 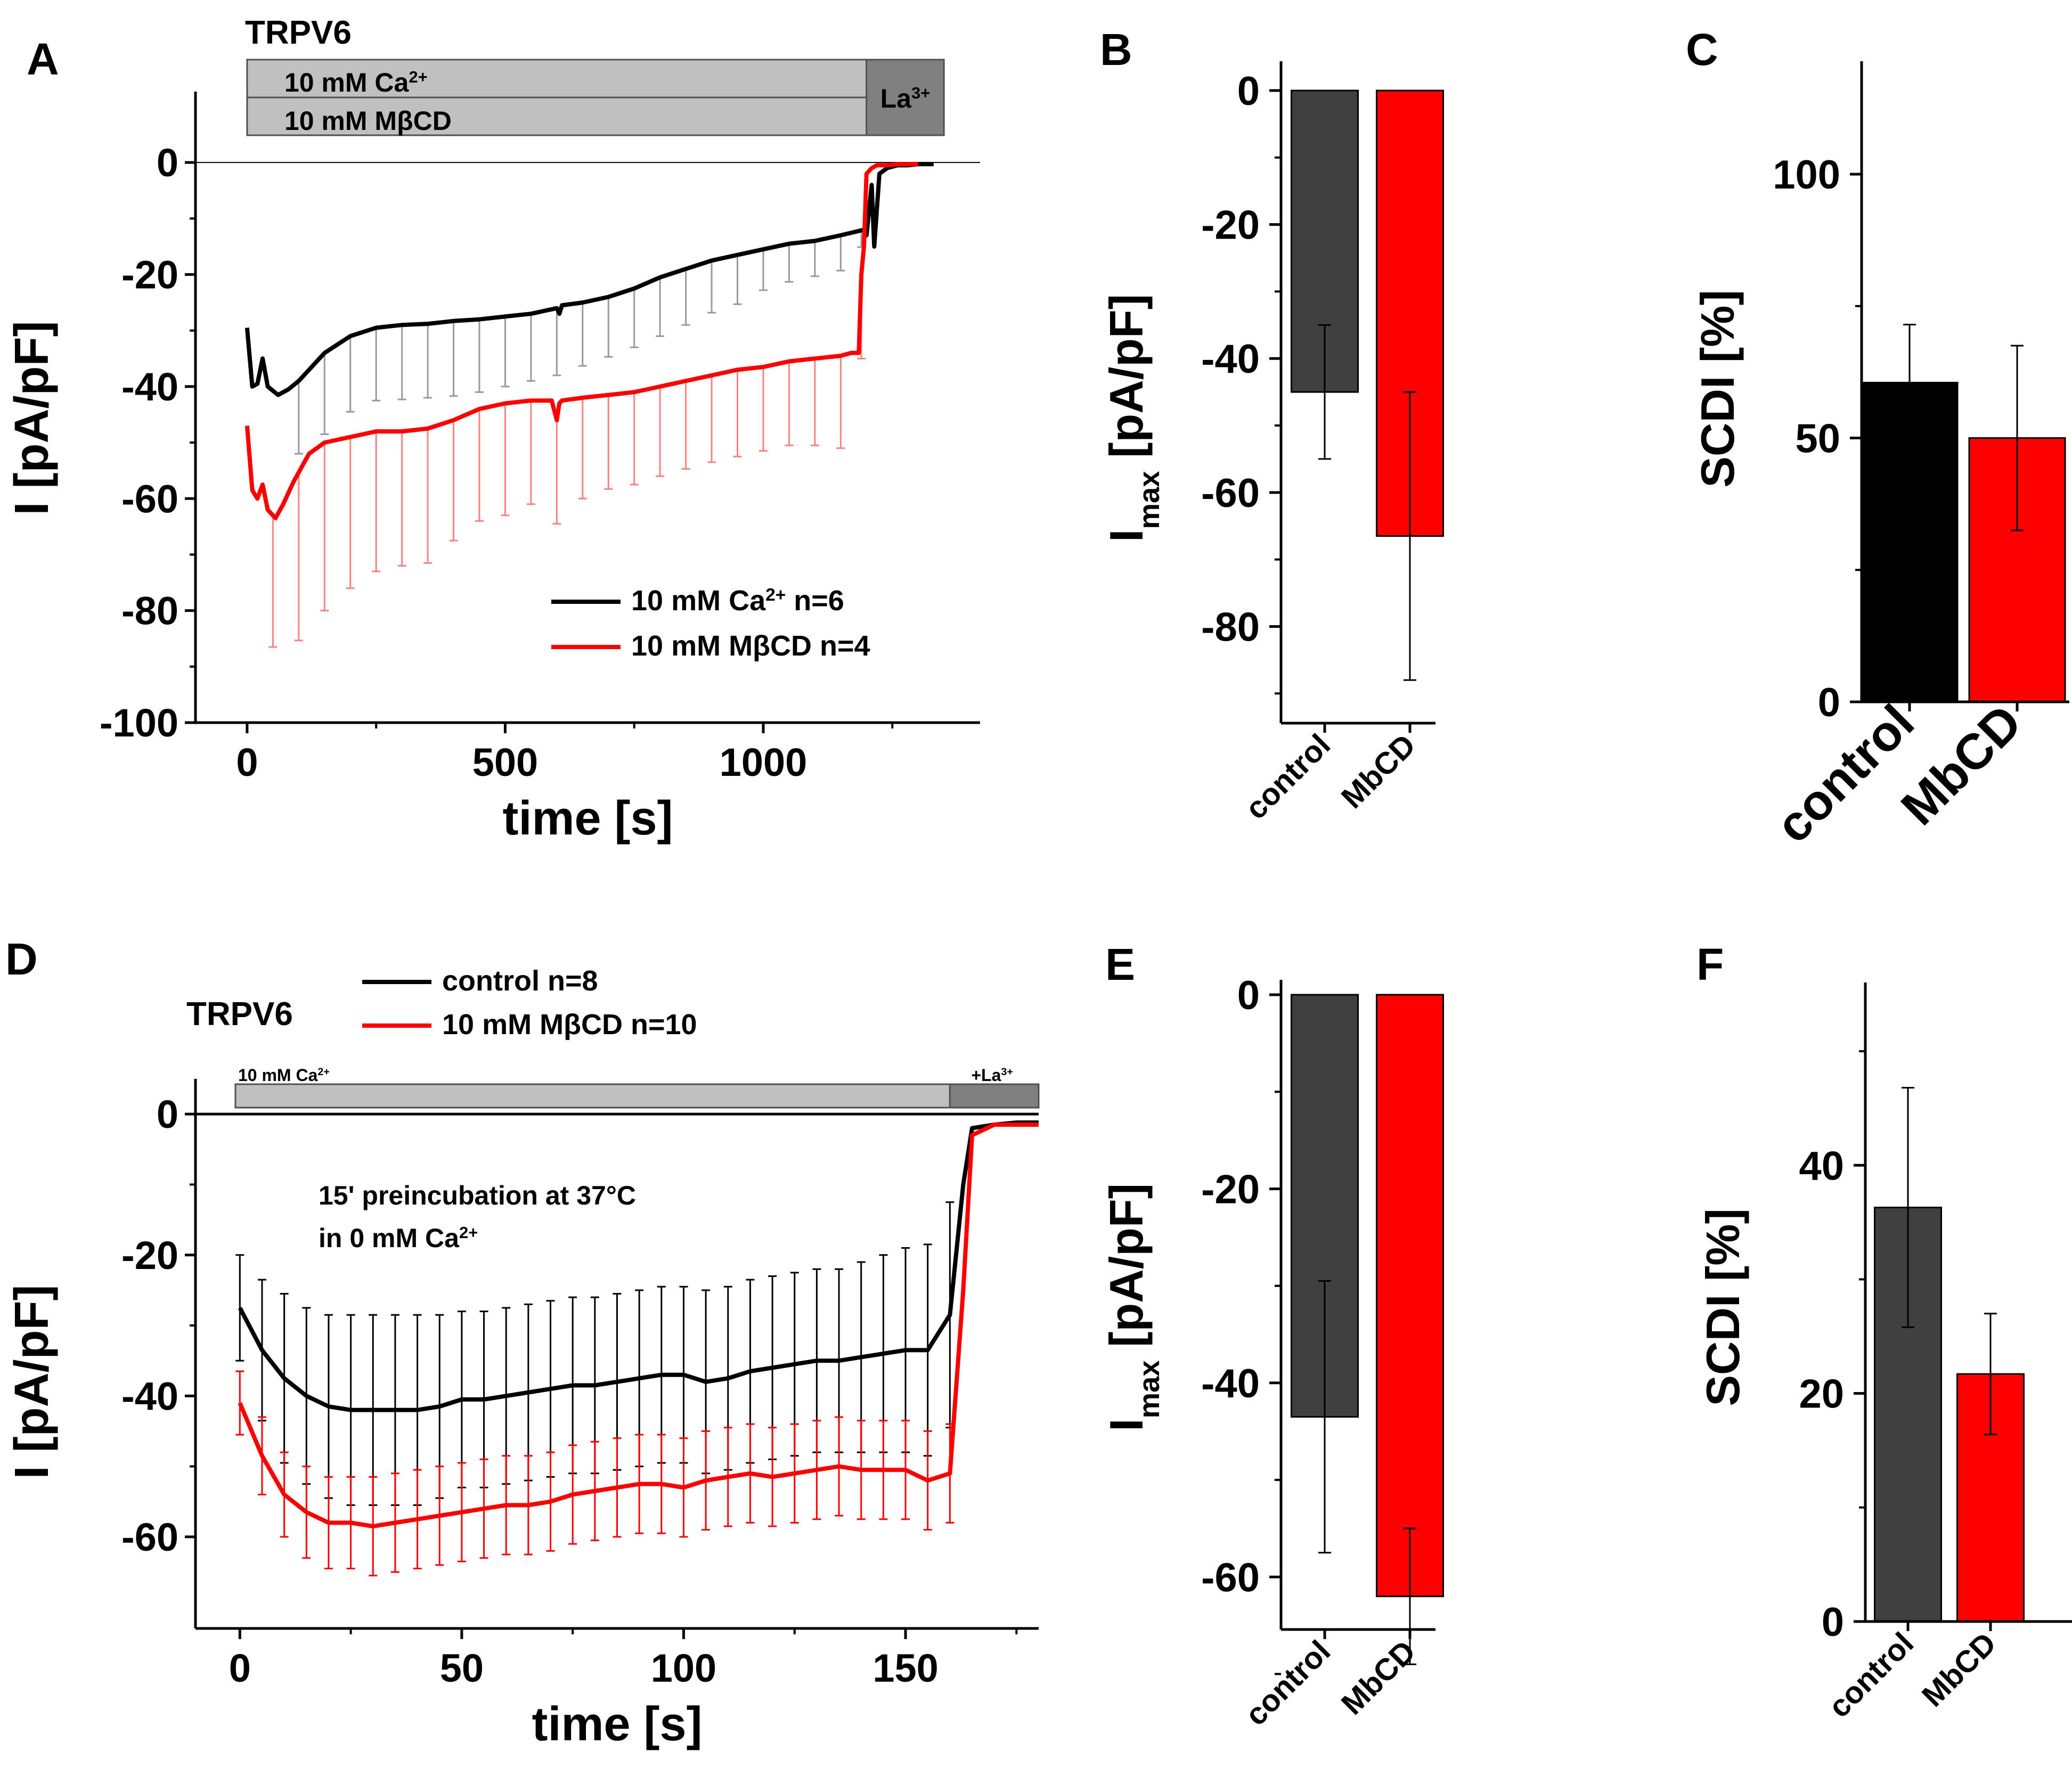 What do you see at coordinates (468, 1232) in the screenshot?
I see `annotation-line2-part: 2+` at bounding box center [468, 1232].